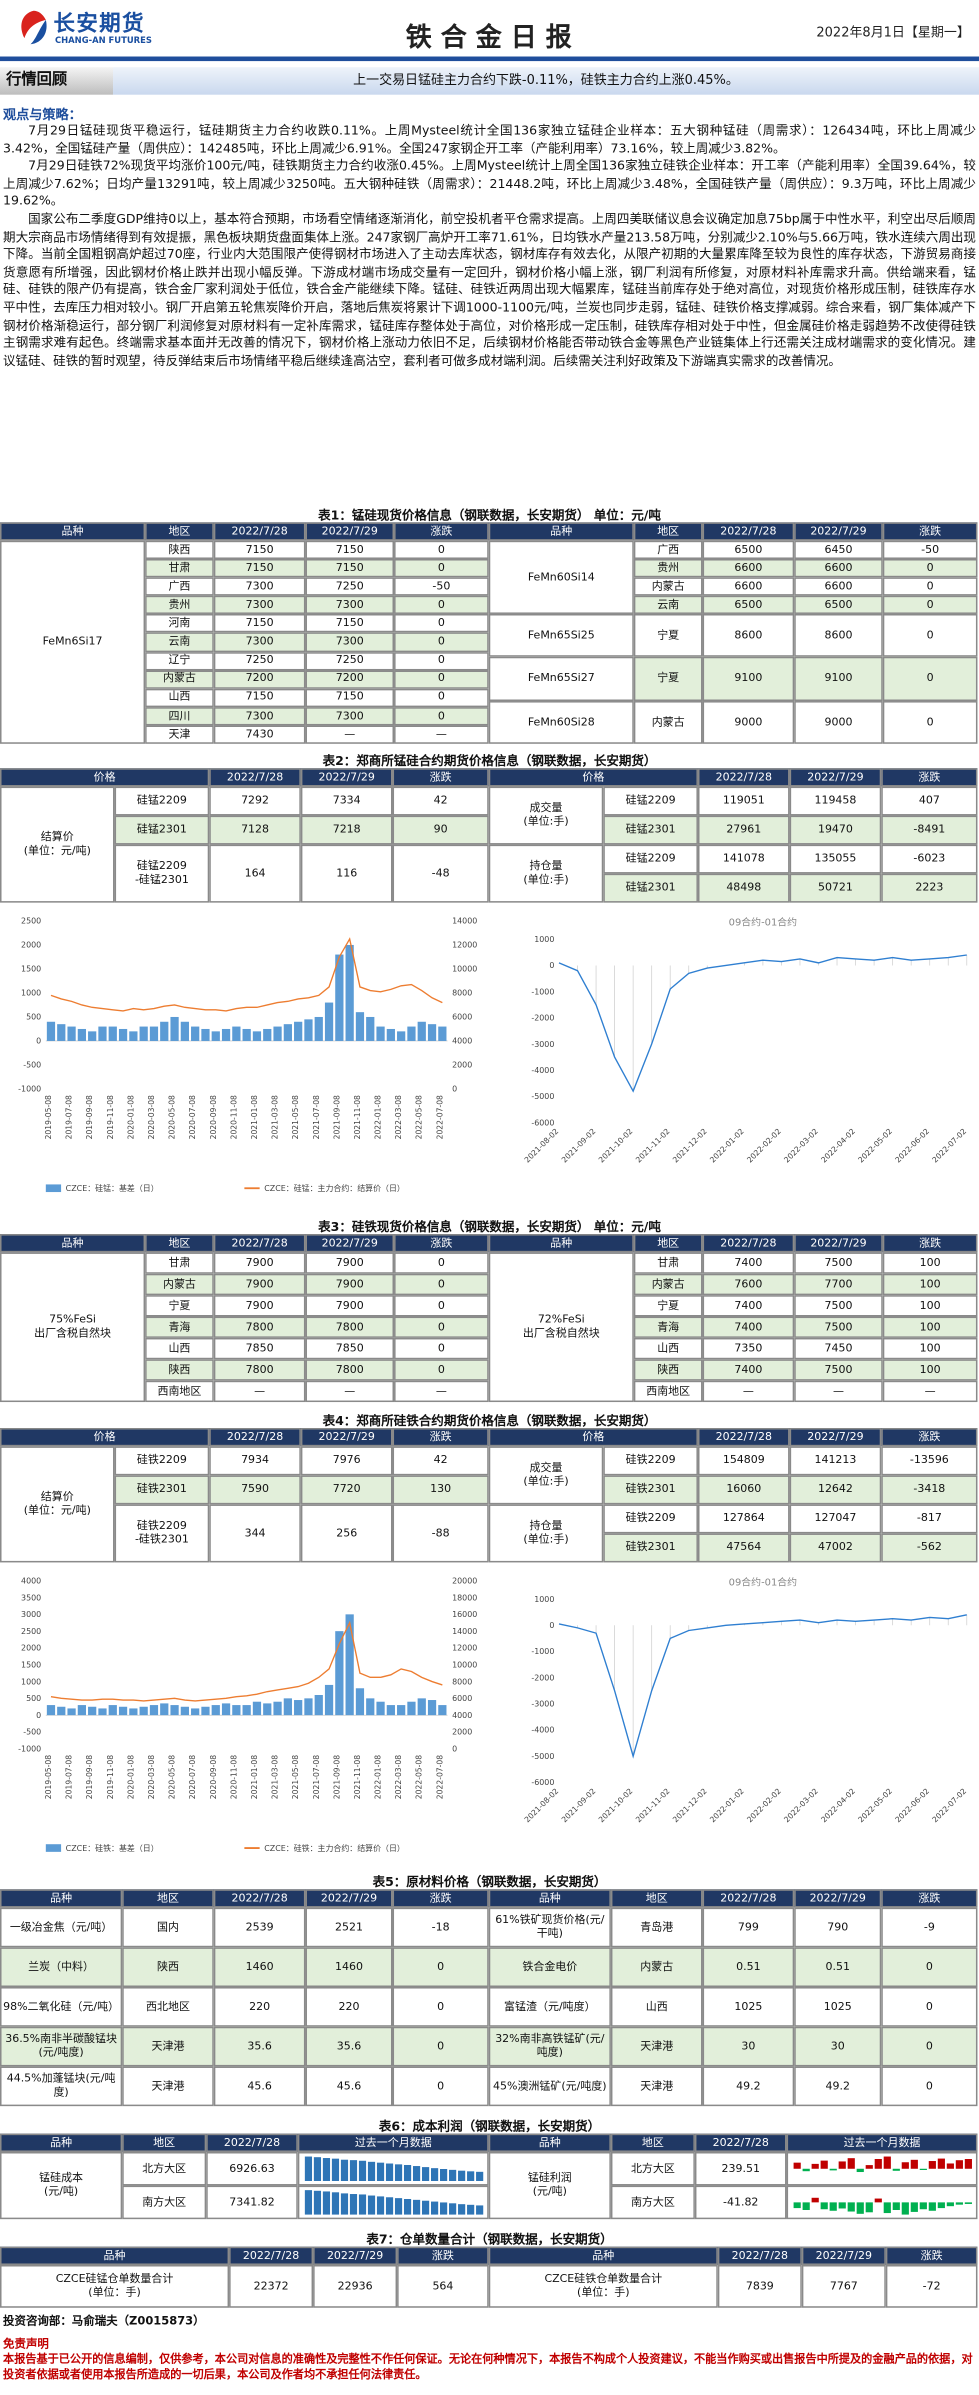 The image size is (979, 2395). Describe the element at coordinates (179, 1306) in the screenshot. I see `table-cell: 宁夏` at that location.